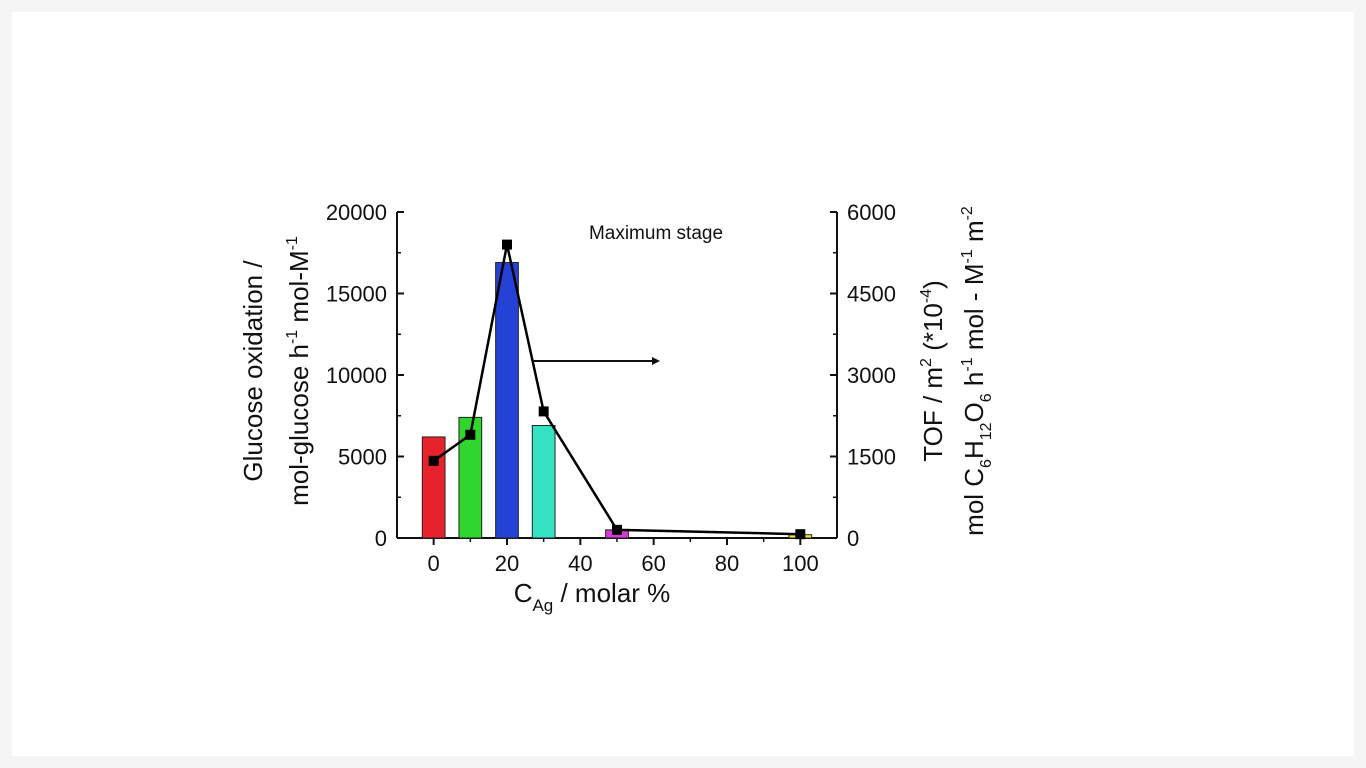 The image size is (1366, 768). I want to click on right-label1-sup1: 2, so click(926, 362).